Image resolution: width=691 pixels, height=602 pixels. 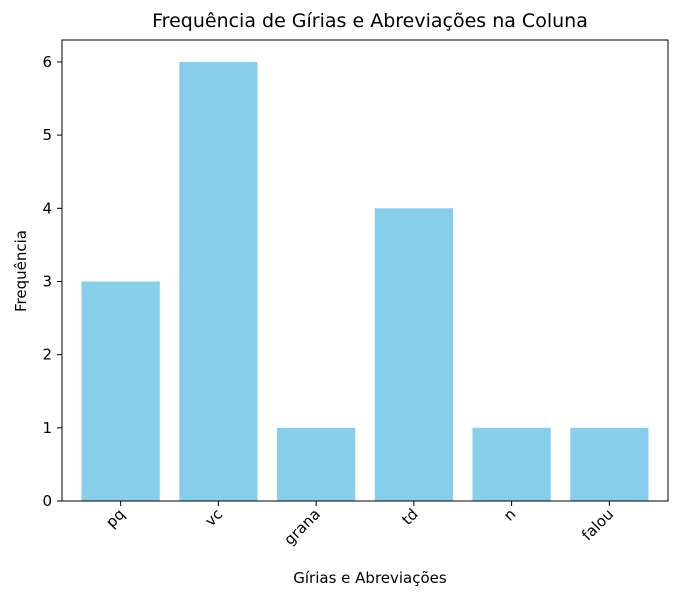 What do you see at coordinates (302, 527) in the screenshot?
I see `x-tick-label: grana` at bounding box center [302, 527].